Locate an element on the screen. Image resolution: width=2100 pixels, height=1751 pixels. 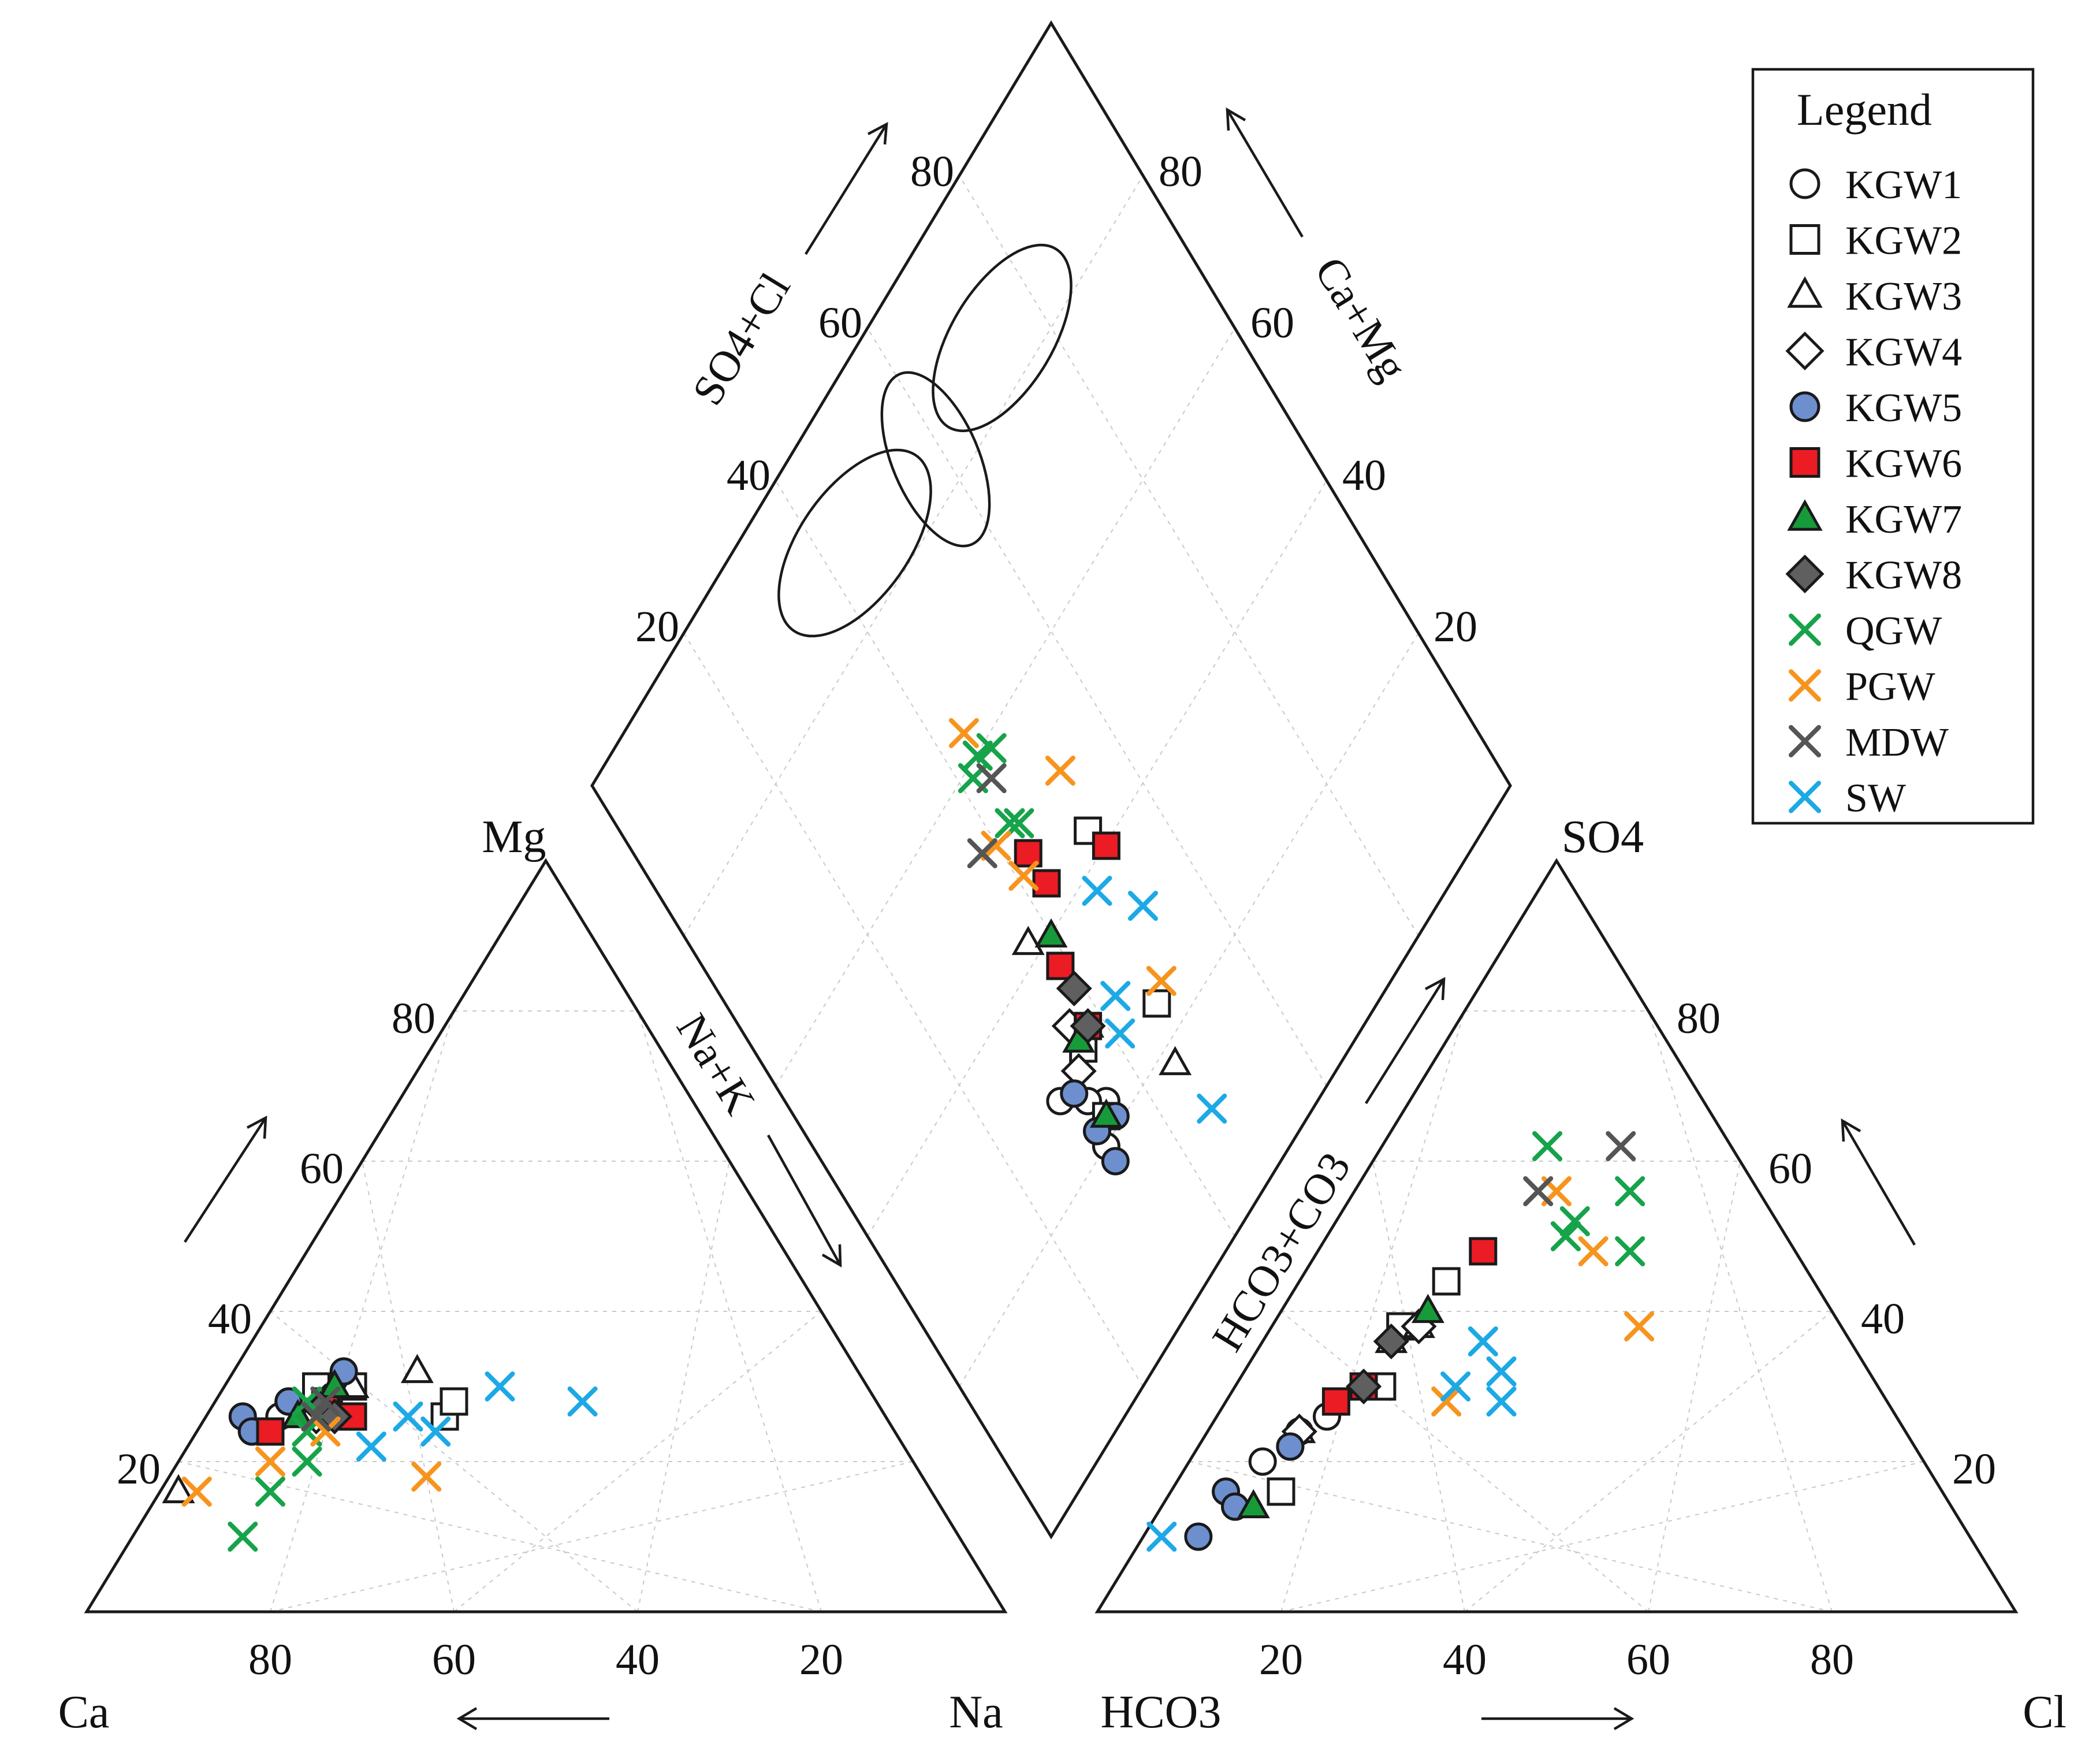
legend-label-kgw2: KGW2 is located at coordinates (1903, 241).